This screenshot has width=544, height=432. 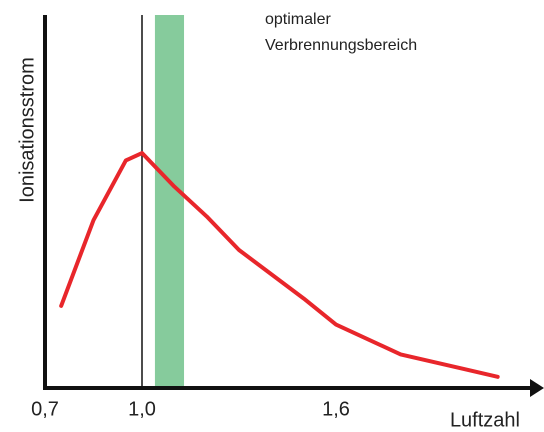 I want to click on band-label: Verbrennungsbereich, so click(x=341, y=45).